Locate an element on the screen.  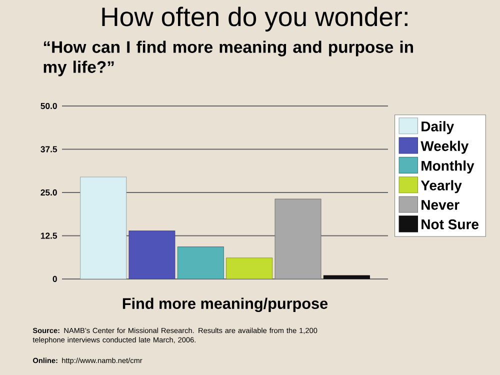
legend-label: Weekly is located at coordinates (444, 147).